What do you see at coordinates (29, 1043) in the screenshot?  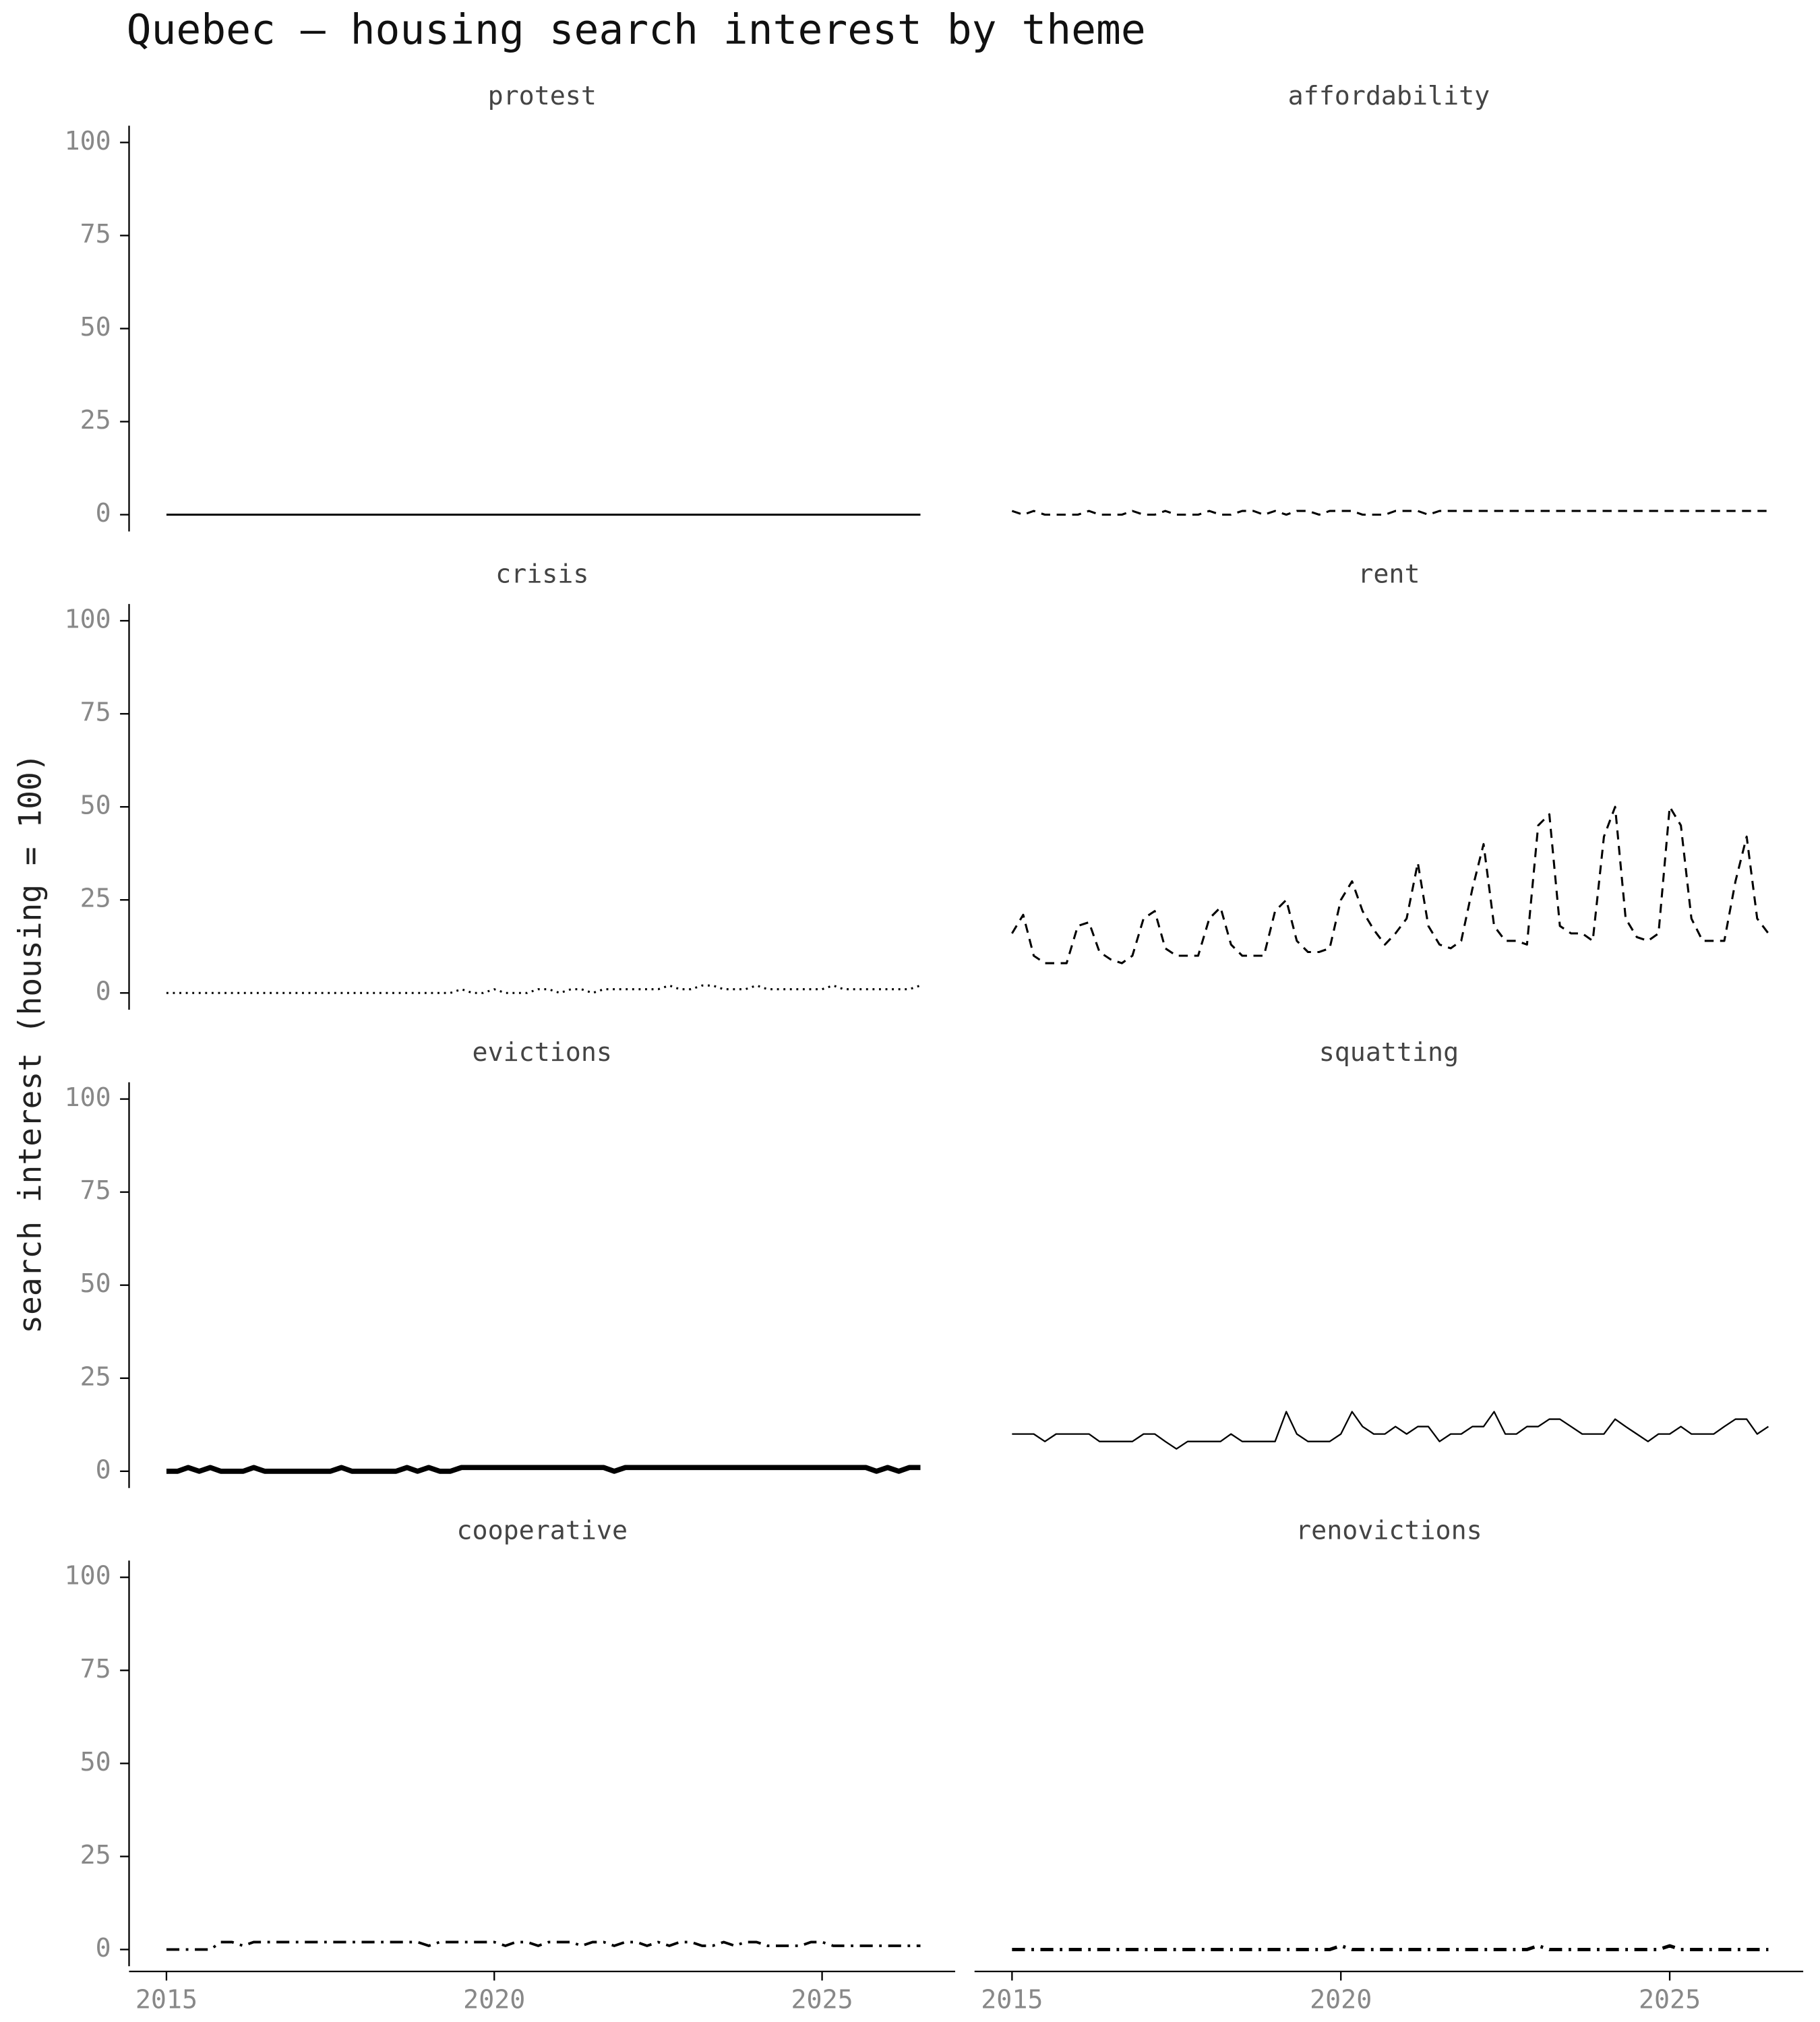 I see `y-axis-label: search interest (housing = 100)` at bounding box center [29, 1043].